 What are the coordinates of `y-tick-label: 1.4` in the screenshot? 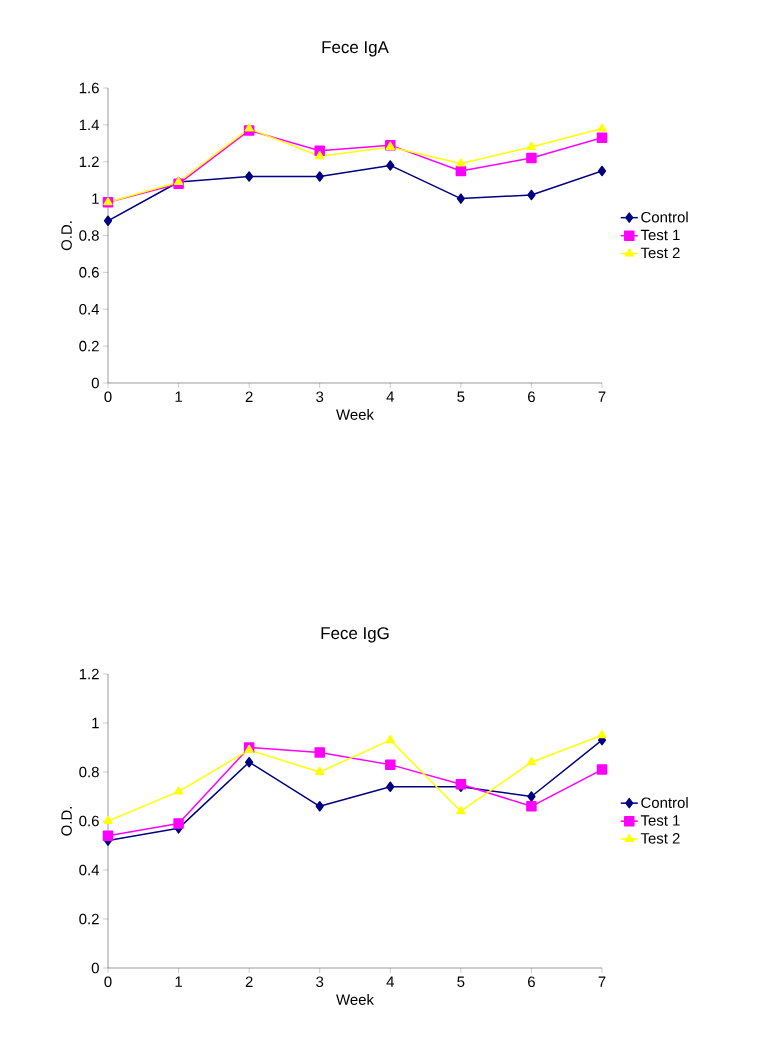 It's located at (89, 125).